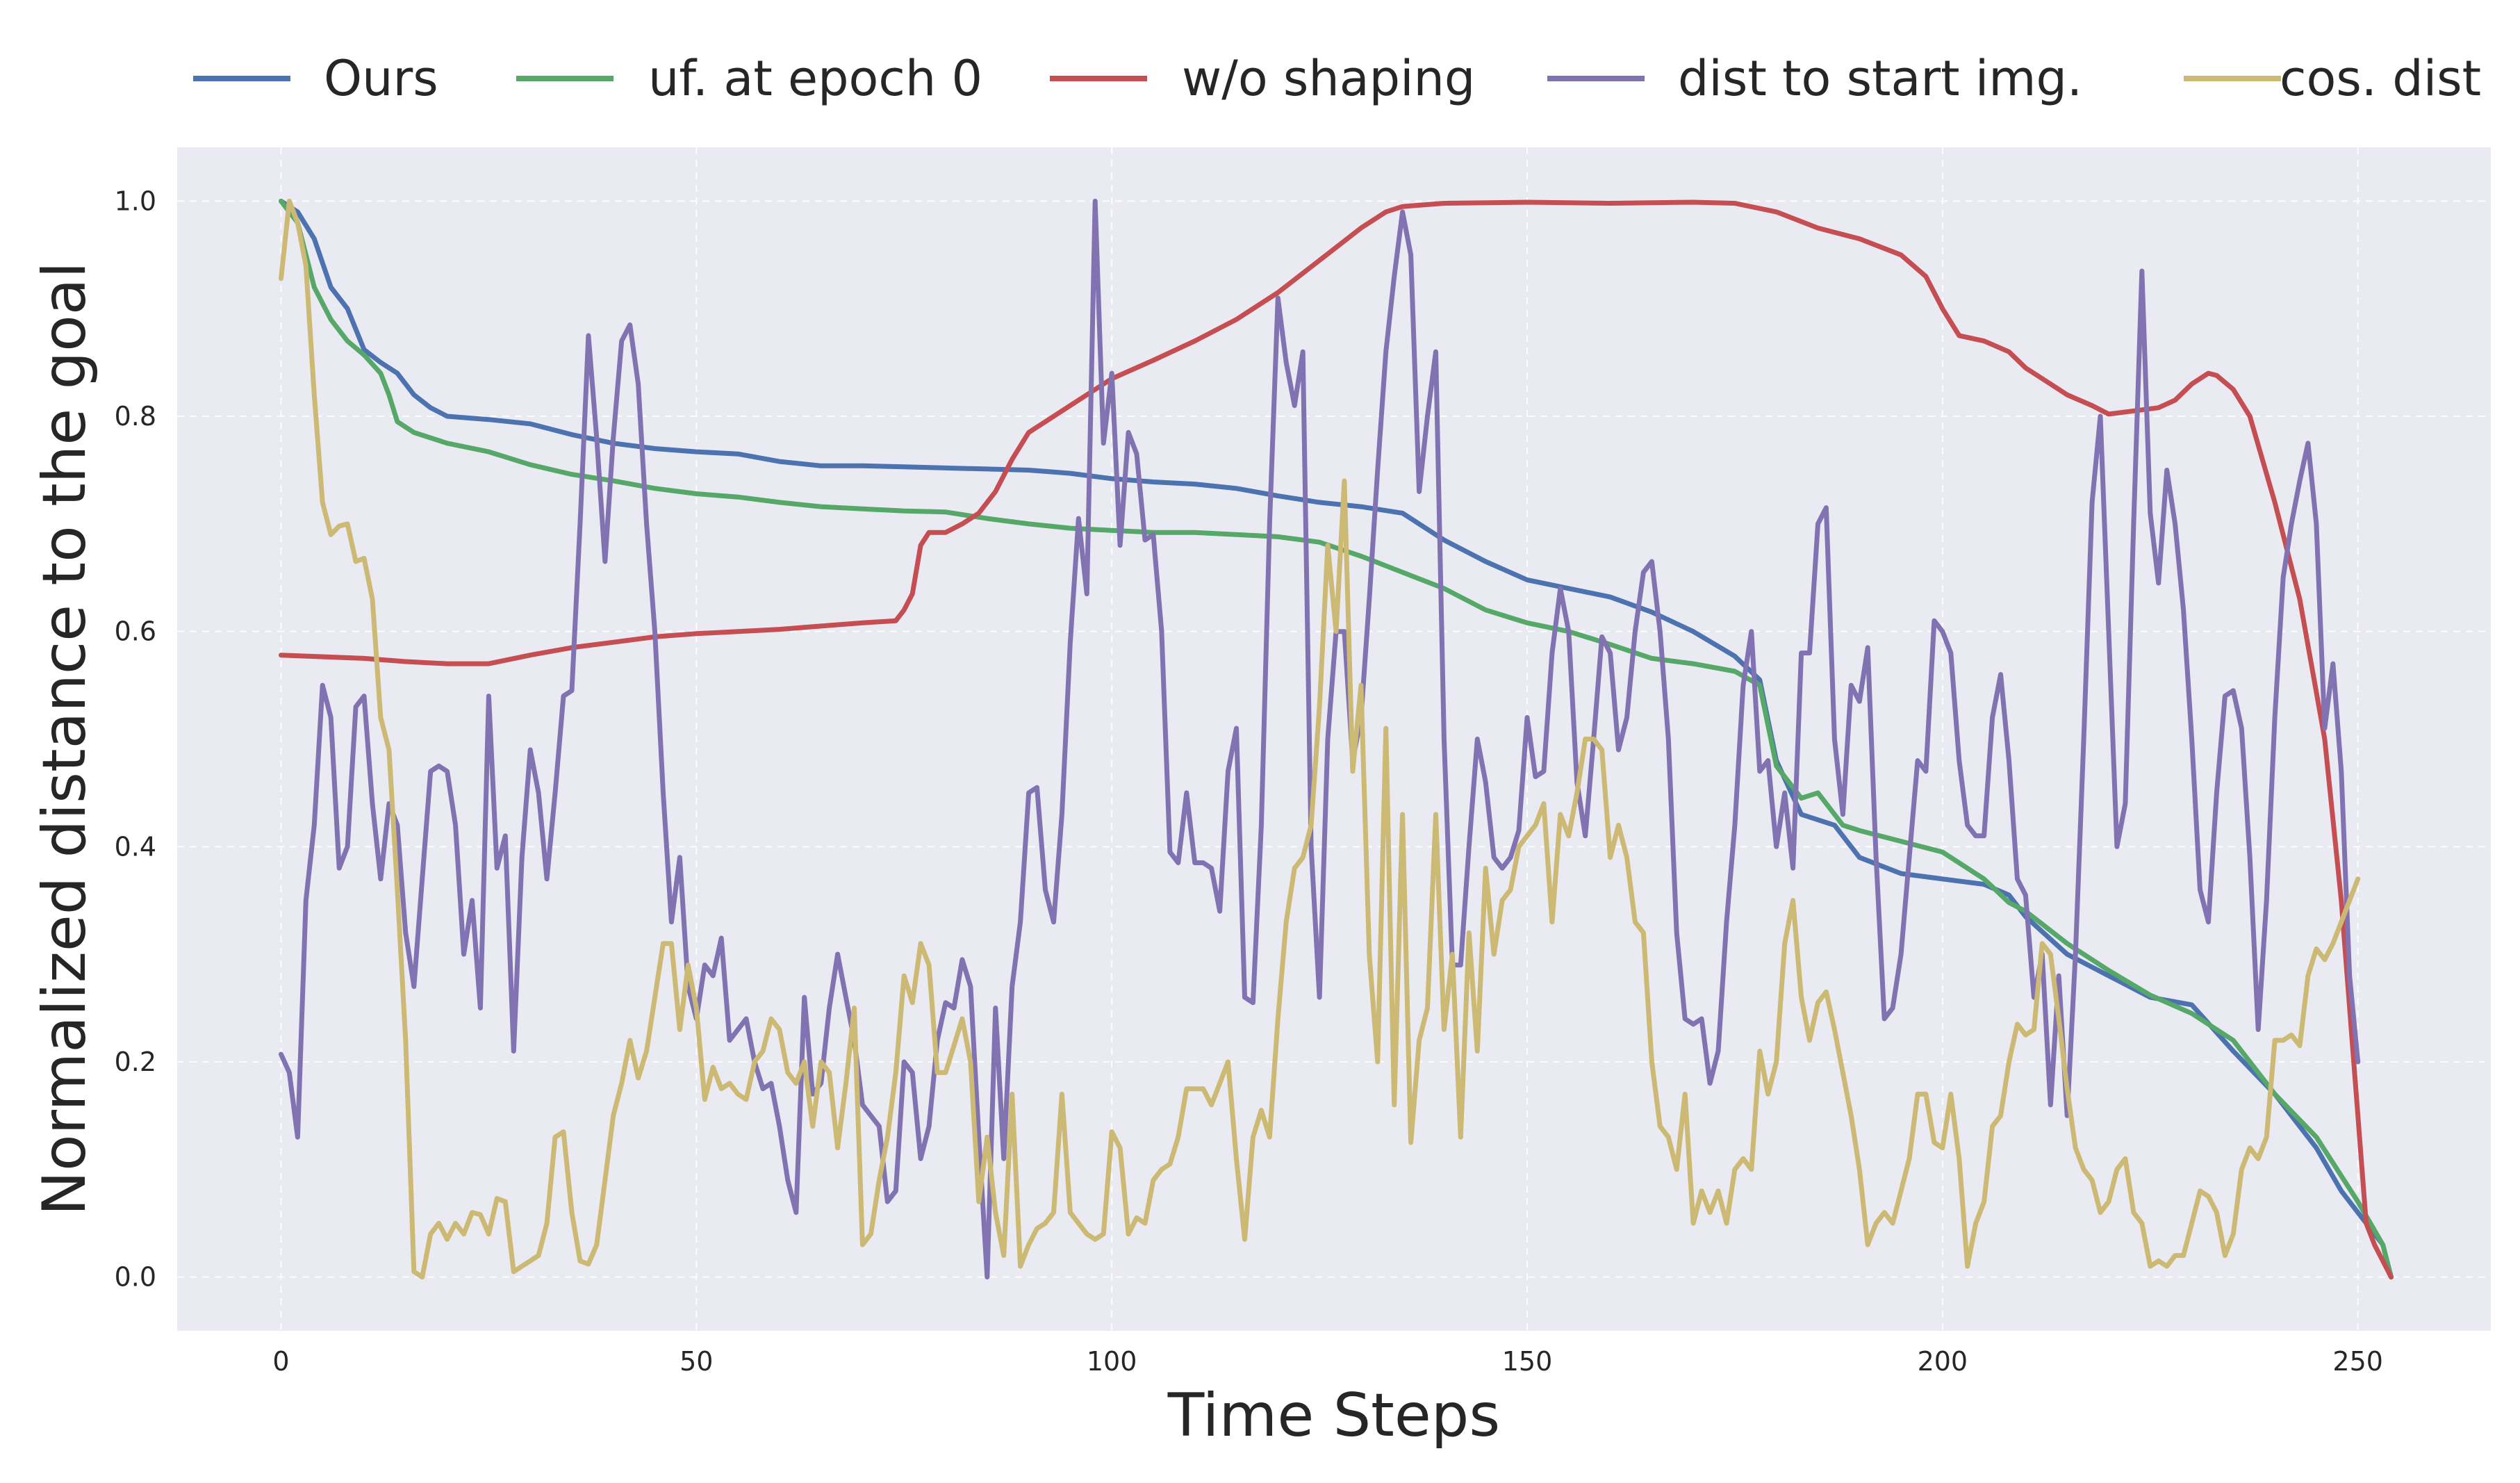 This screenshot has height=1483, width=2520. I want to click on y-tick-label: 0.0, so click(135, 1277).